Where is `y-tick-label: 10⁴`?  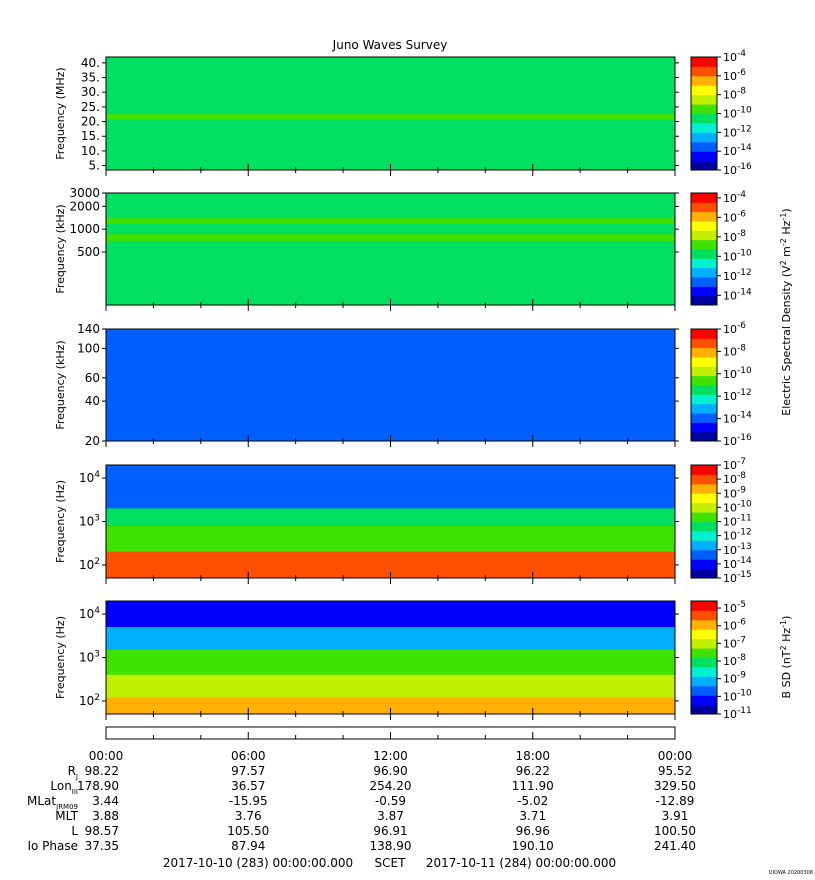 y-tick-label: 10⁴ is located at coordinates (89, 477).